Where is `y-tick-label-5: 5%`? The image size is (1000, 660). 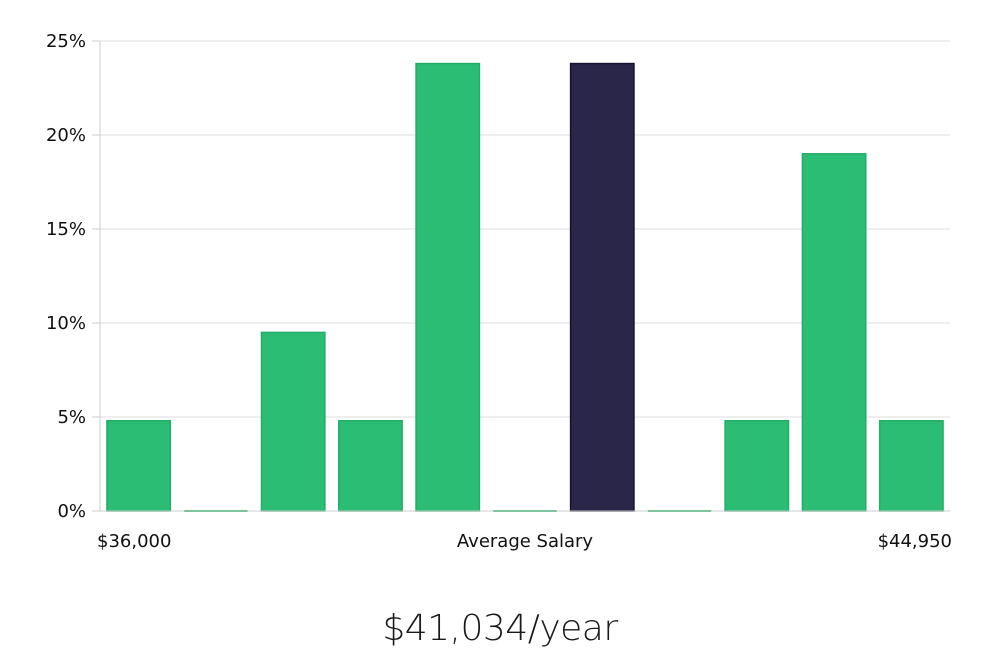
y-tick-label-5: 5% is located at coordinates (71, 417).